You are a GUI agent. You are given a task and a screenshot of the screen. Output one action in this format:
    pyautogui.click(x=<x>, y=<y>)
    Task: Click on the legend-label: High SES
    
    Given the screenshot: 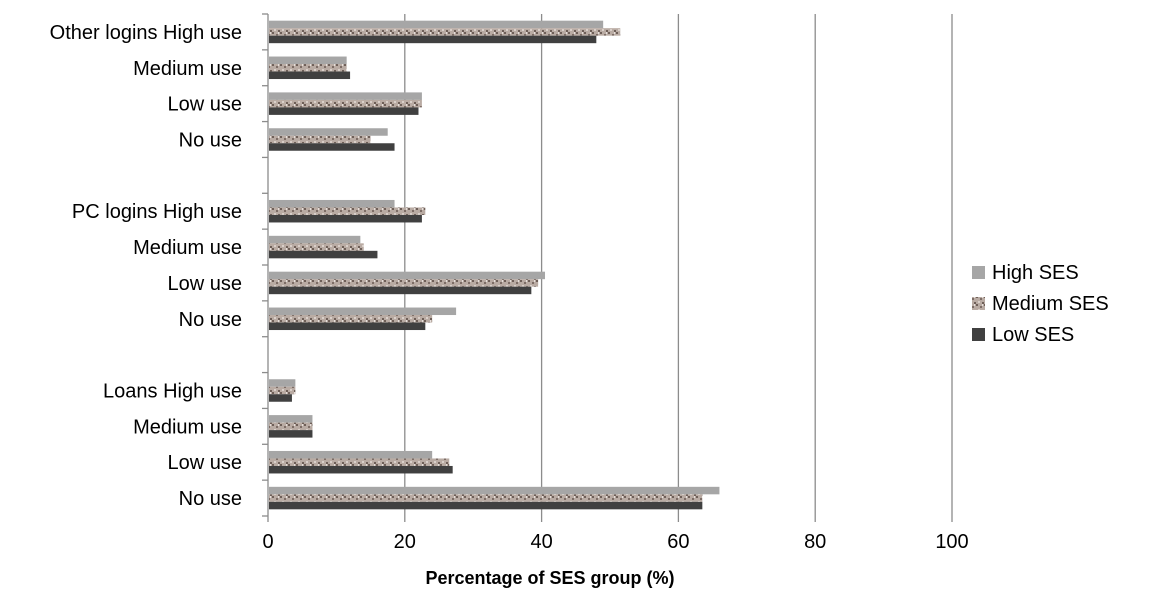 What is the action you would take?
    pyautogui.click(x=1035, y=273)
    